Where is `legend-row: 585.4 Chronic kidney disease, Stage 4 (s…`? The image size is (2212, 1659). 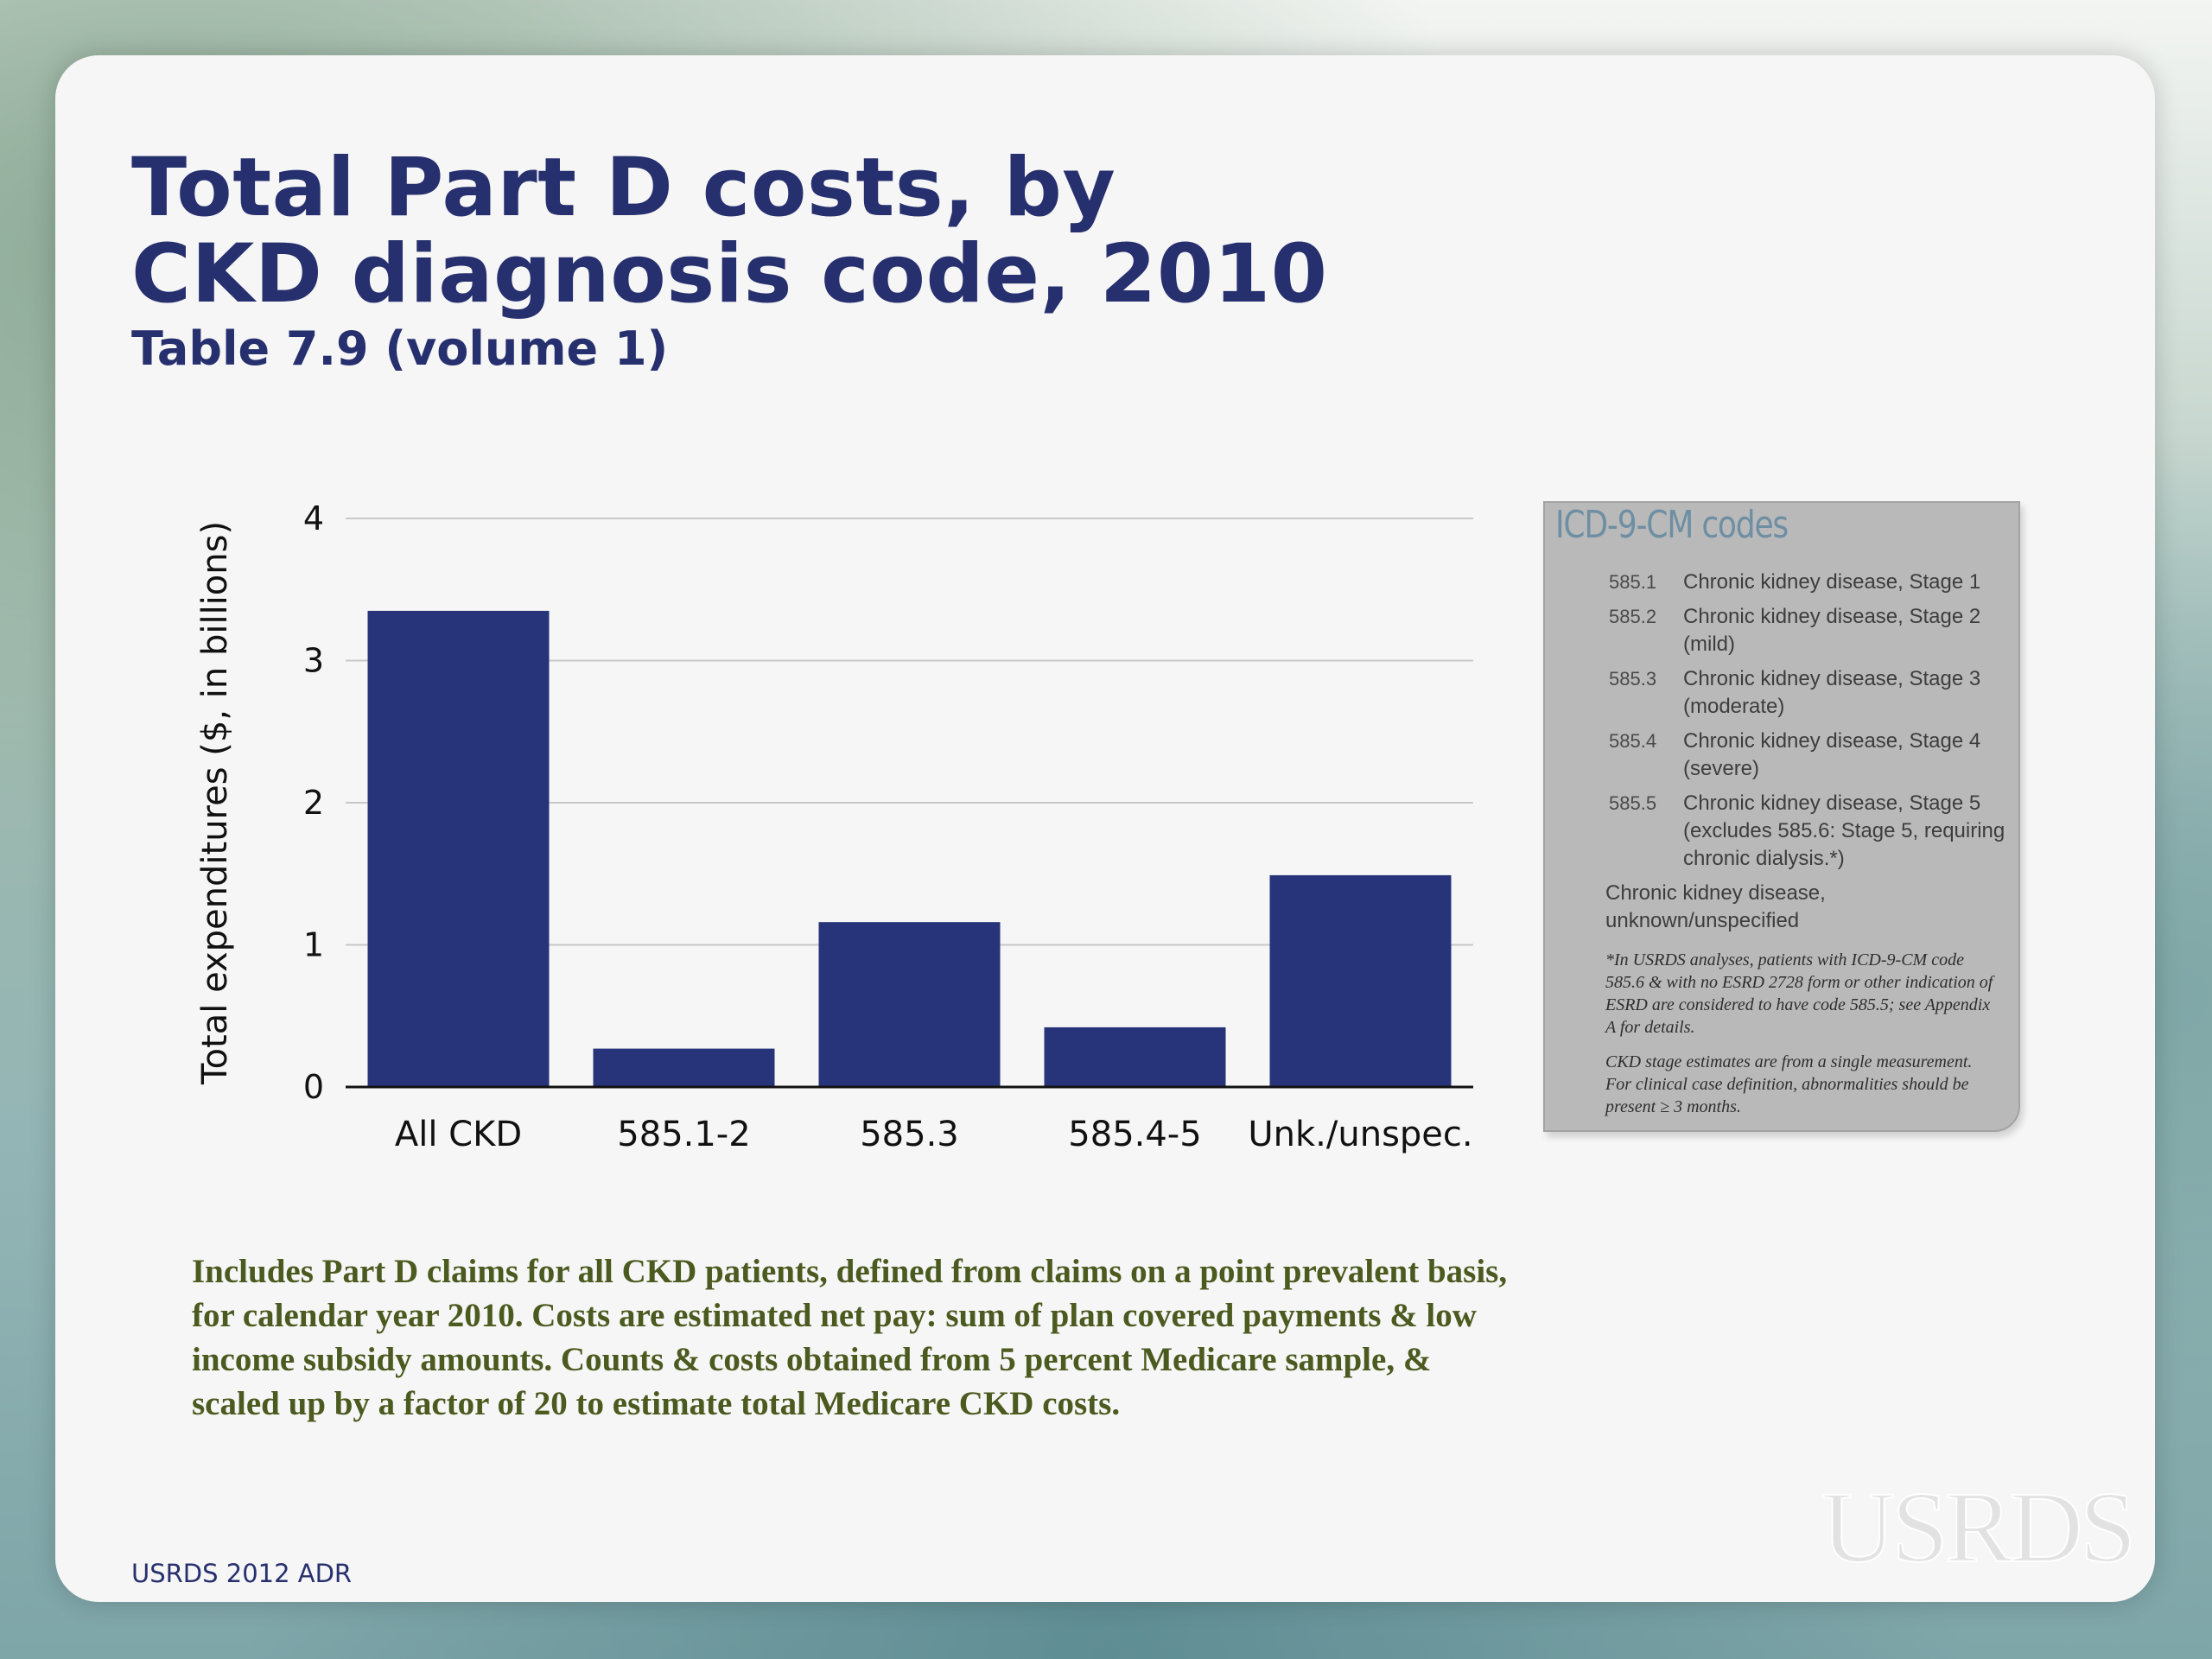
legend-row: 585.4 Chronic kidney disease, Stage 4 (s… is located at coordinates (1781, 755).